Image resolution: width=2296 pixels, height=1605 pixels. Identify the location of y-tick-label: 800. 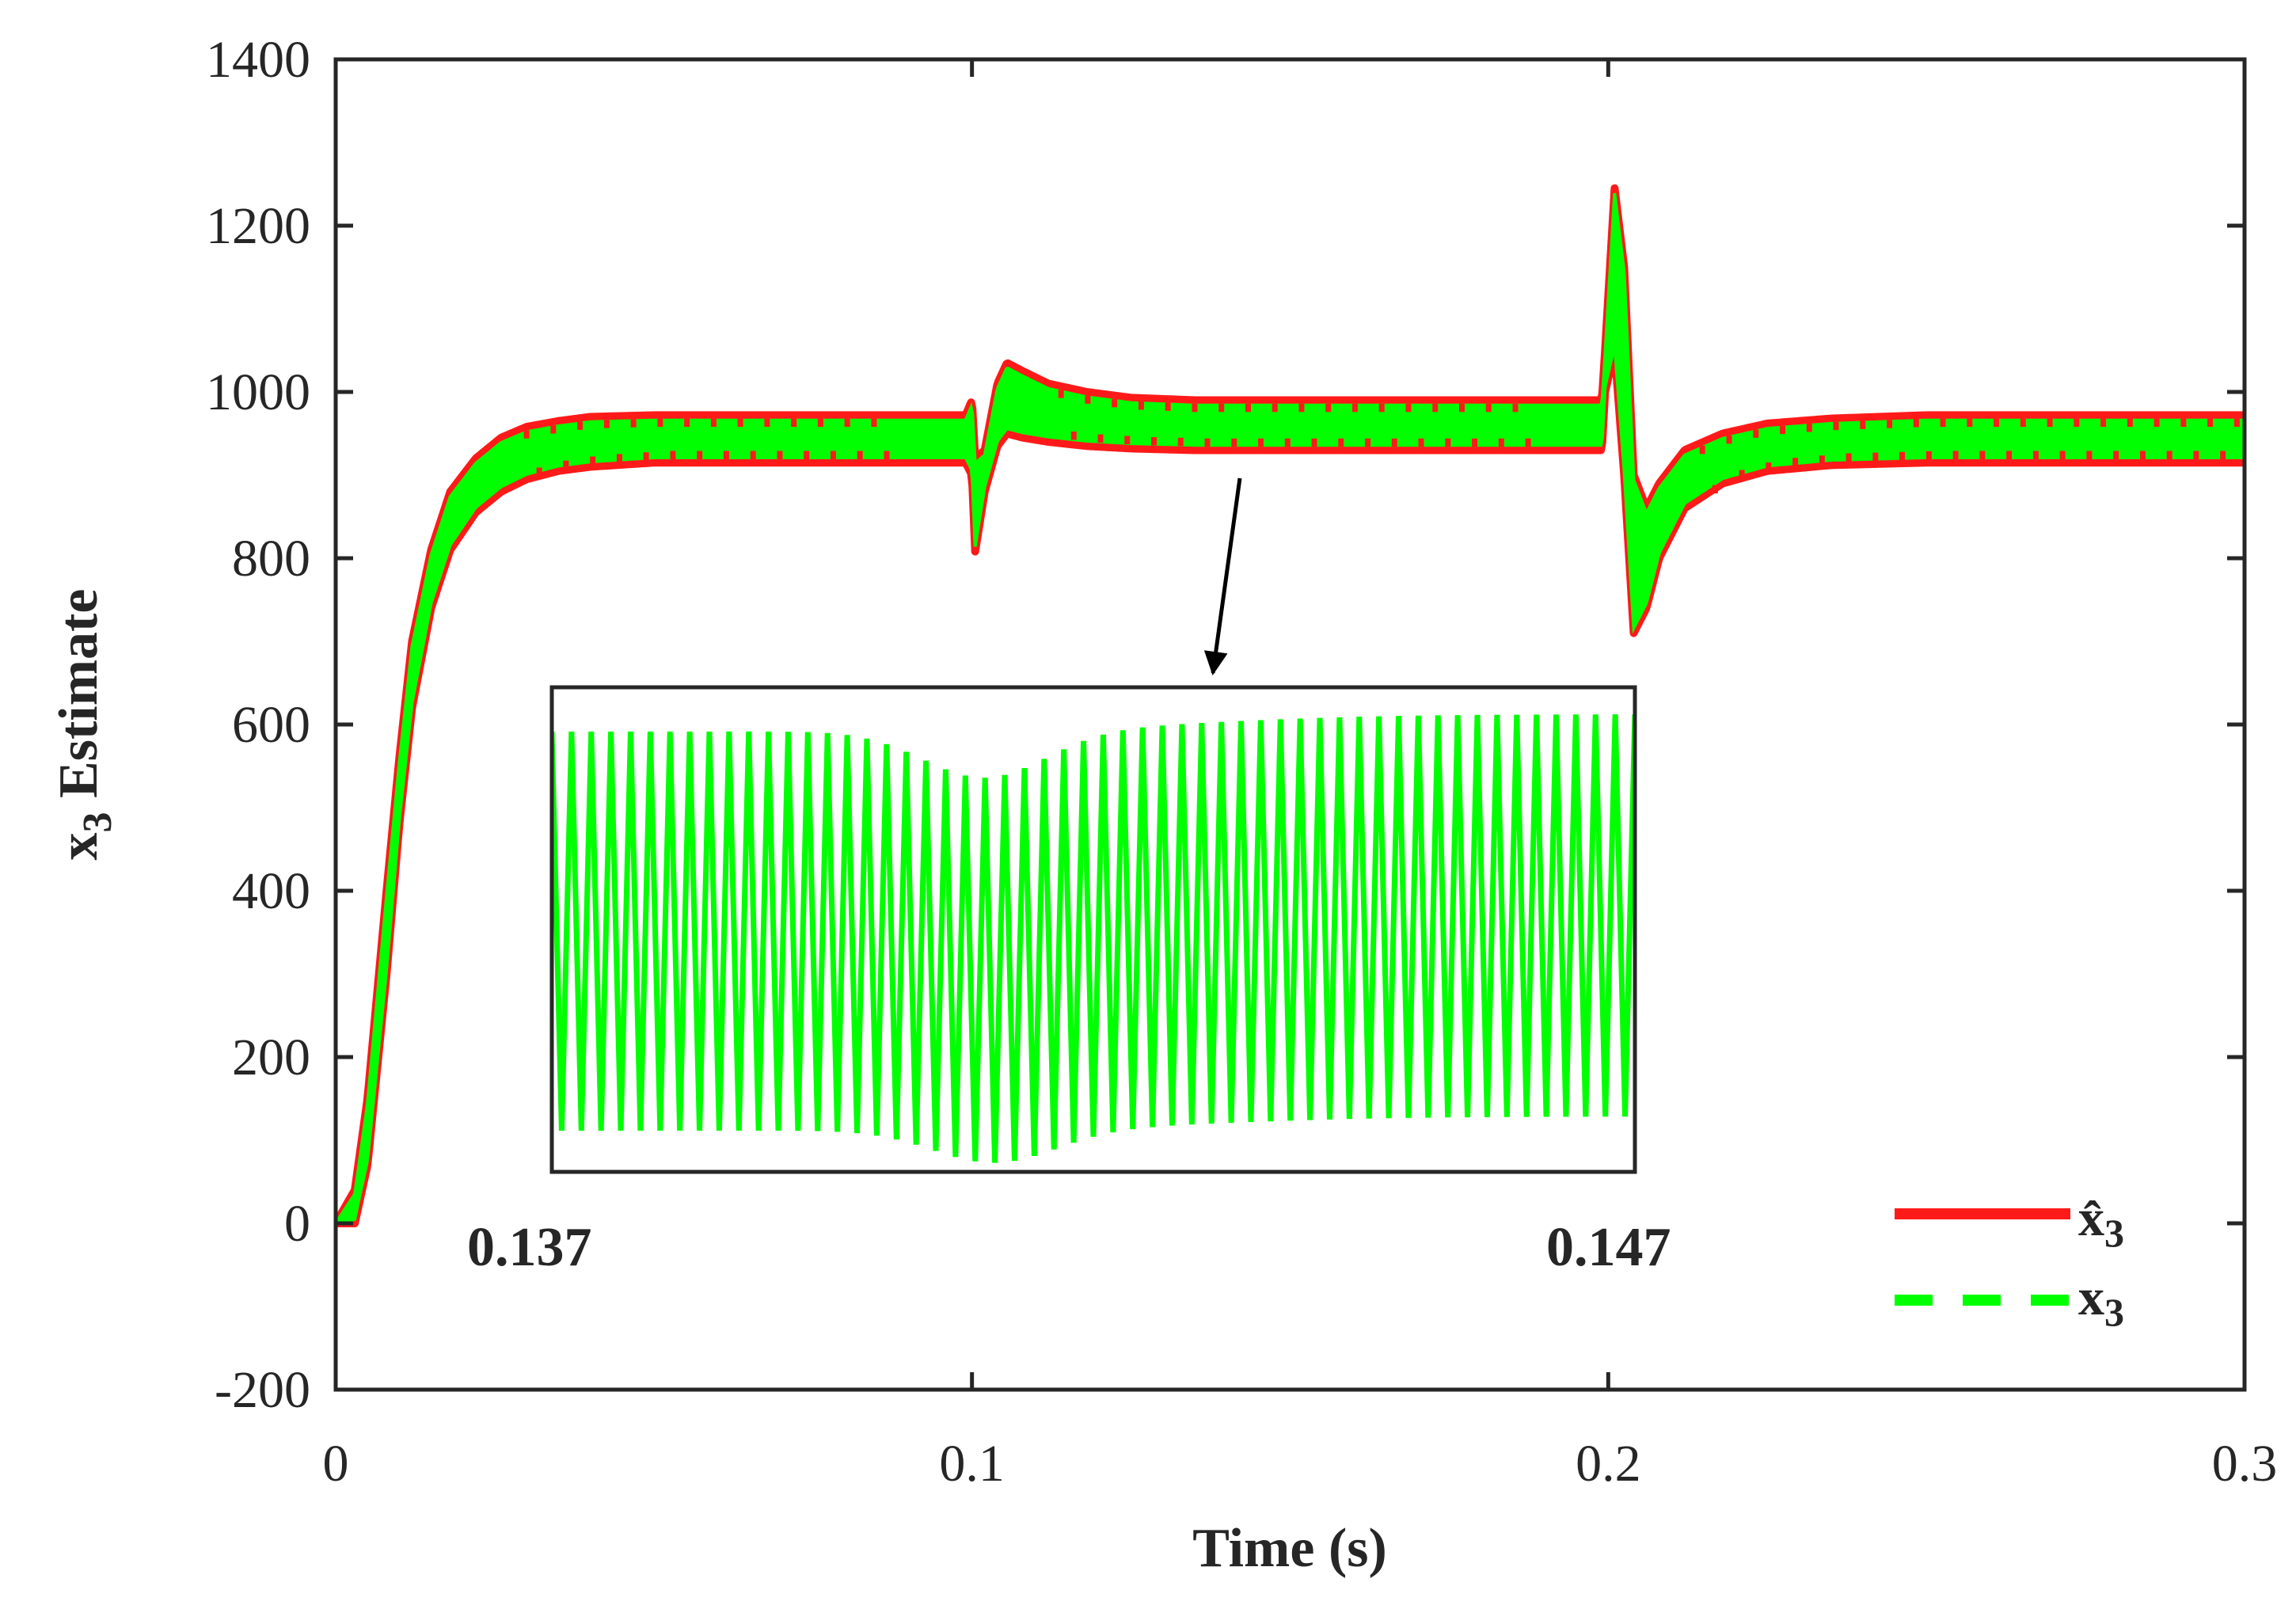
(271, 559).